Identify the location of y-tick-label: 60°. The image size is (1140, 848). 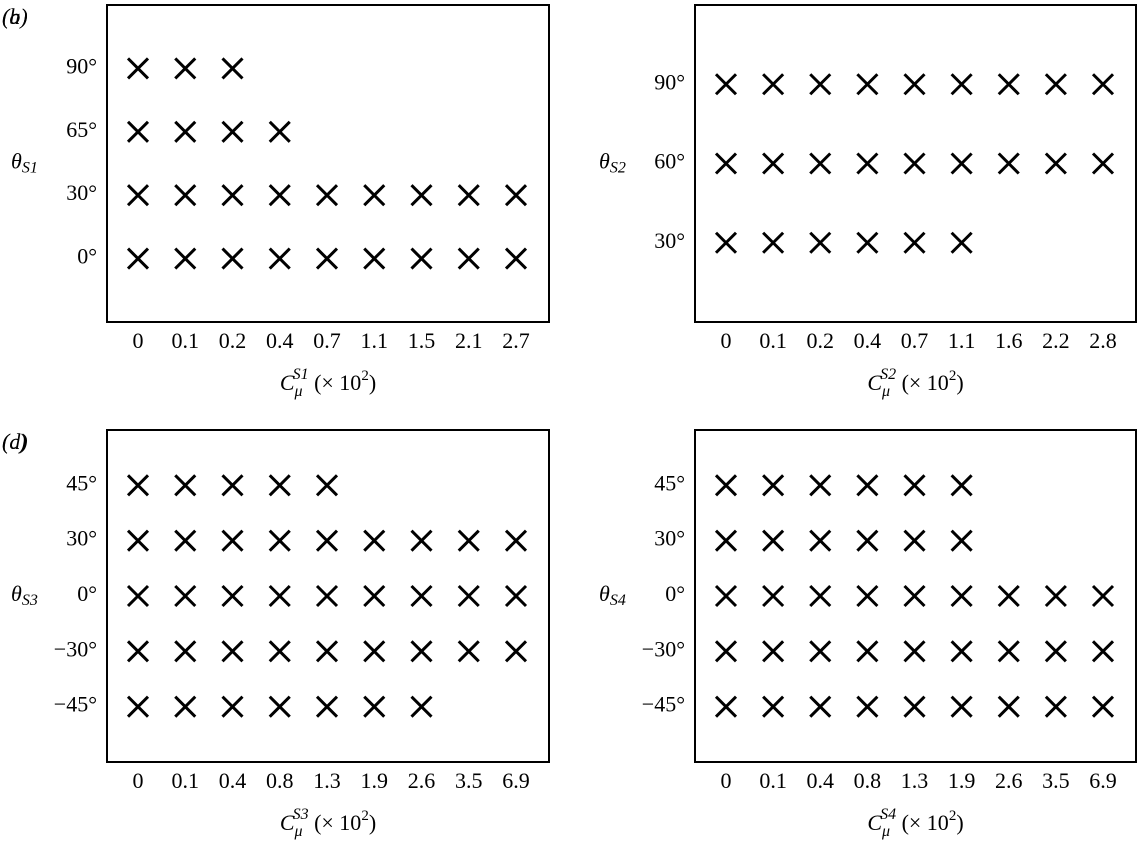
(669, 161).